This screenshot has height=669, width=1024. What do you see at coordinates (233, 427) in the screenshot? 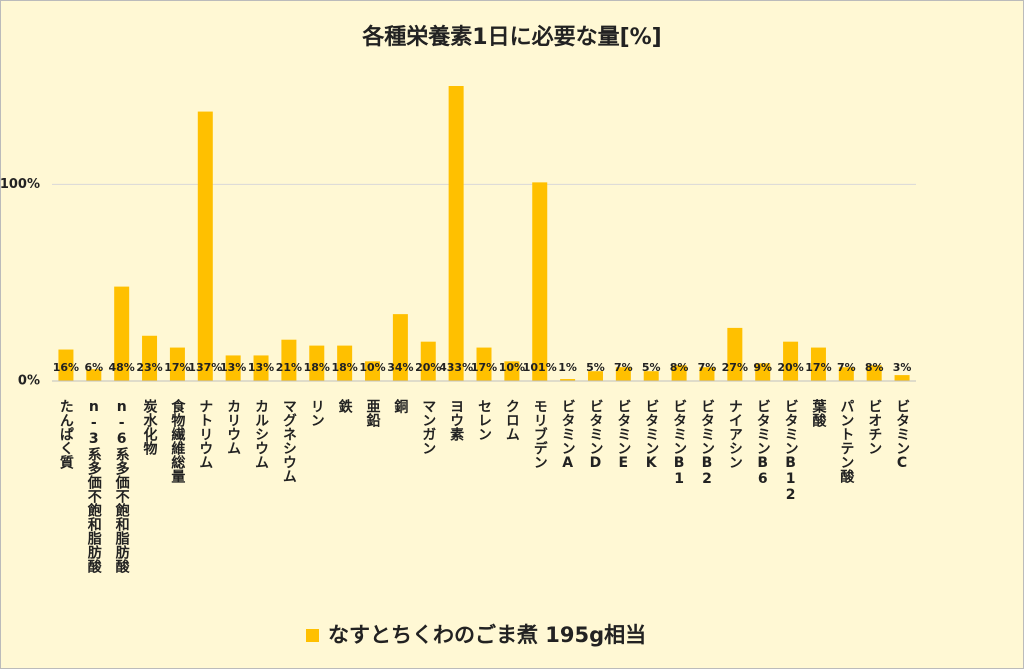
I see `x-tick-label: カリウム` at bounding box center [233, 427].